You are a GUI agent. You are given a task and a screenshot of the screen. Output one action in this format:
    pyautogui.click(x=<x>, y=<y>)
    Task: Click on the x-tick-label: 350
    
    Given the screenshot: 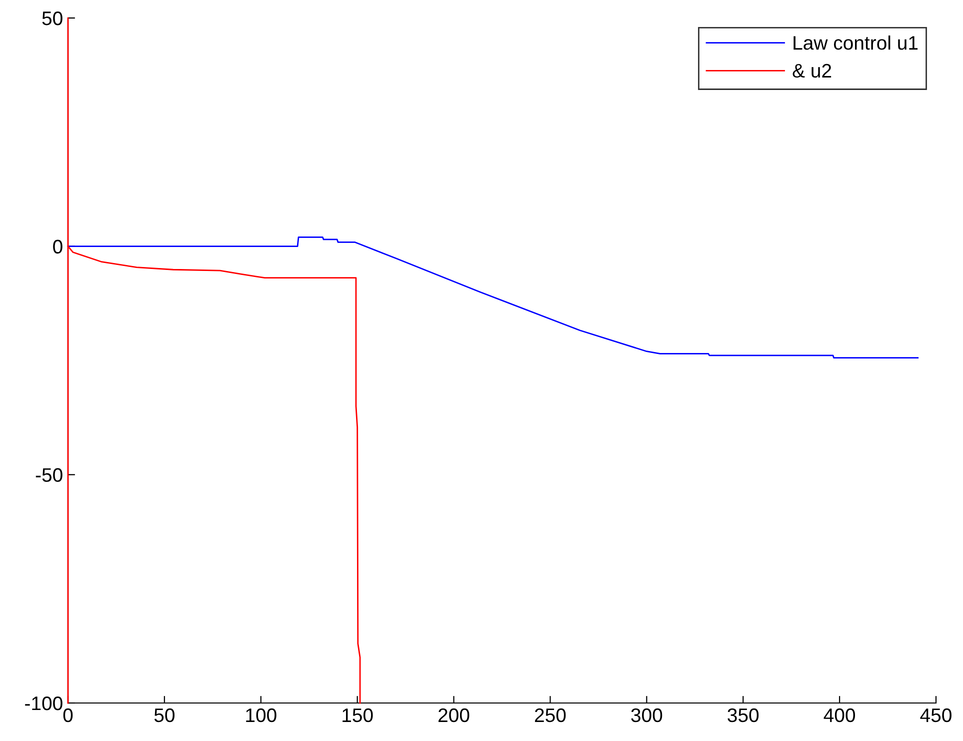 What is the action you would take?
    pyautogui.click(x=743, y=715)
    